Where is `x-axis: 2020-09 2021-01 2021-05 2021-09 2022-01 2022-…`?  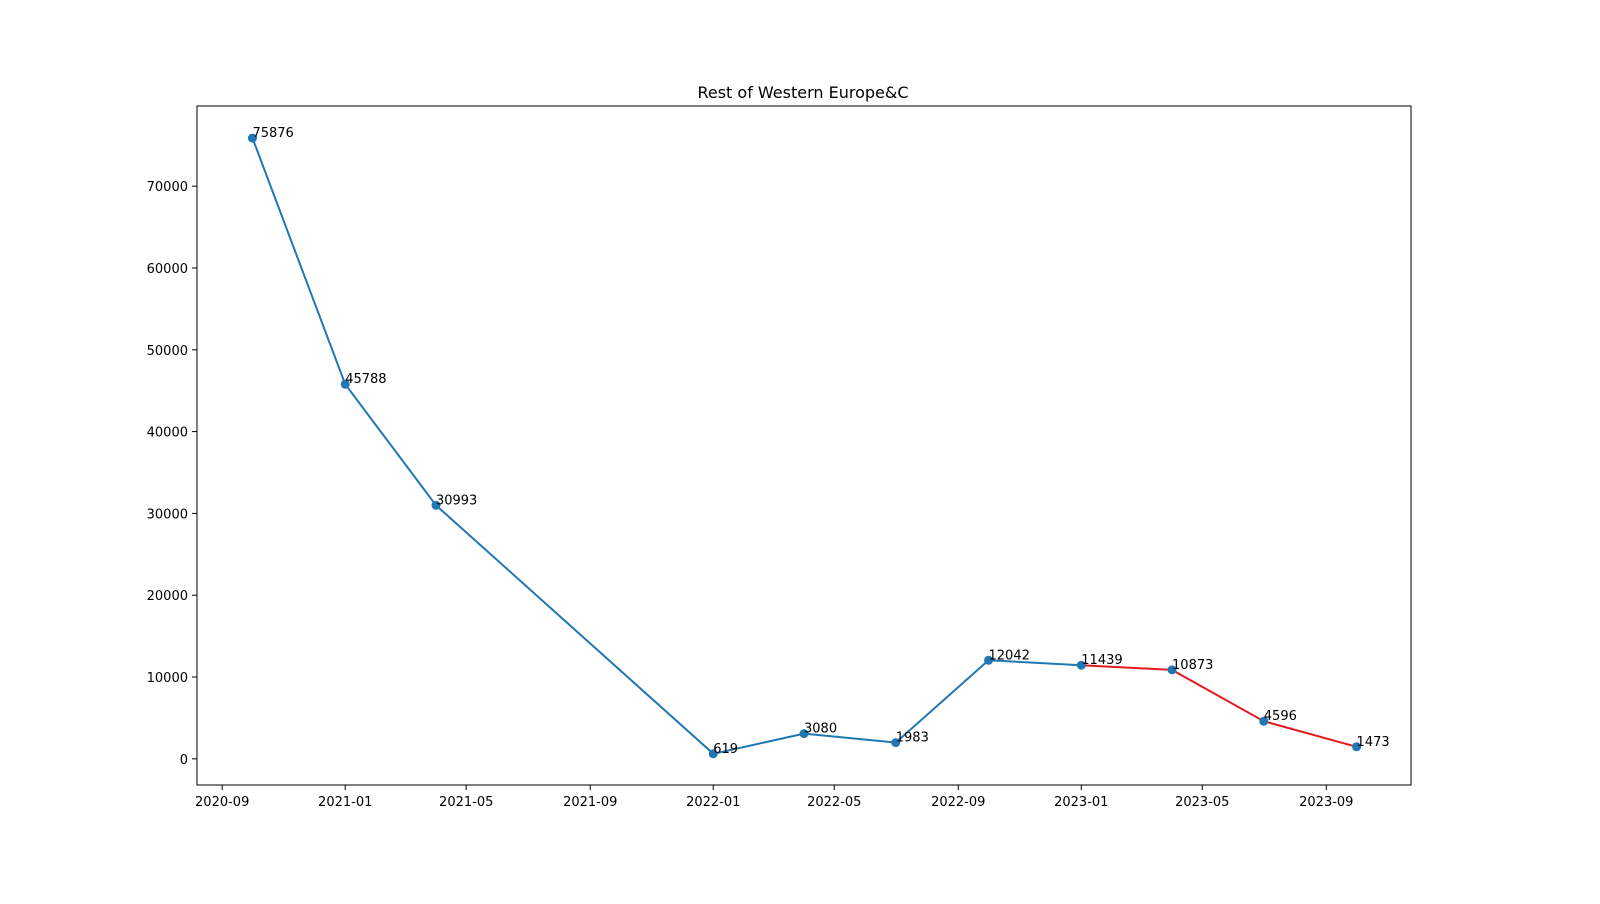
x-axis: 2020-09 2021-01 2021-05 2021-09 2022-01 2022-… is located at coordinates (774, 797).